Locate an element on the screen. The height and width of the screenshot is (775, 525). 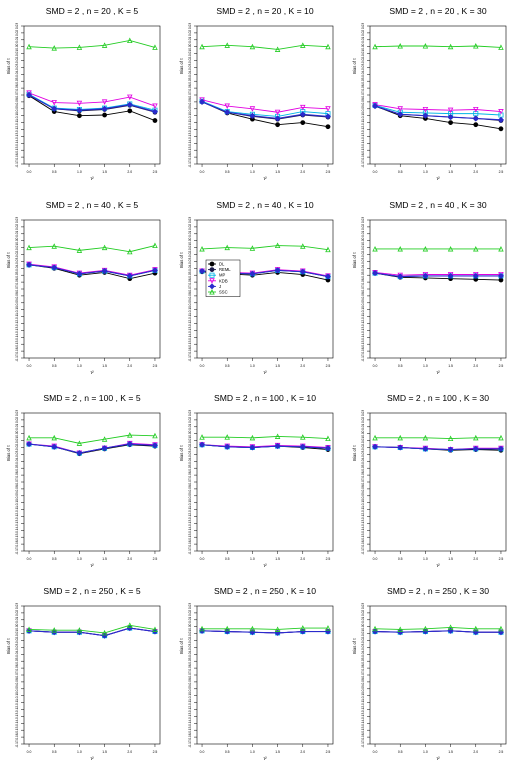
y-tick-label: -0.13 is located at coordinates (190, 136).